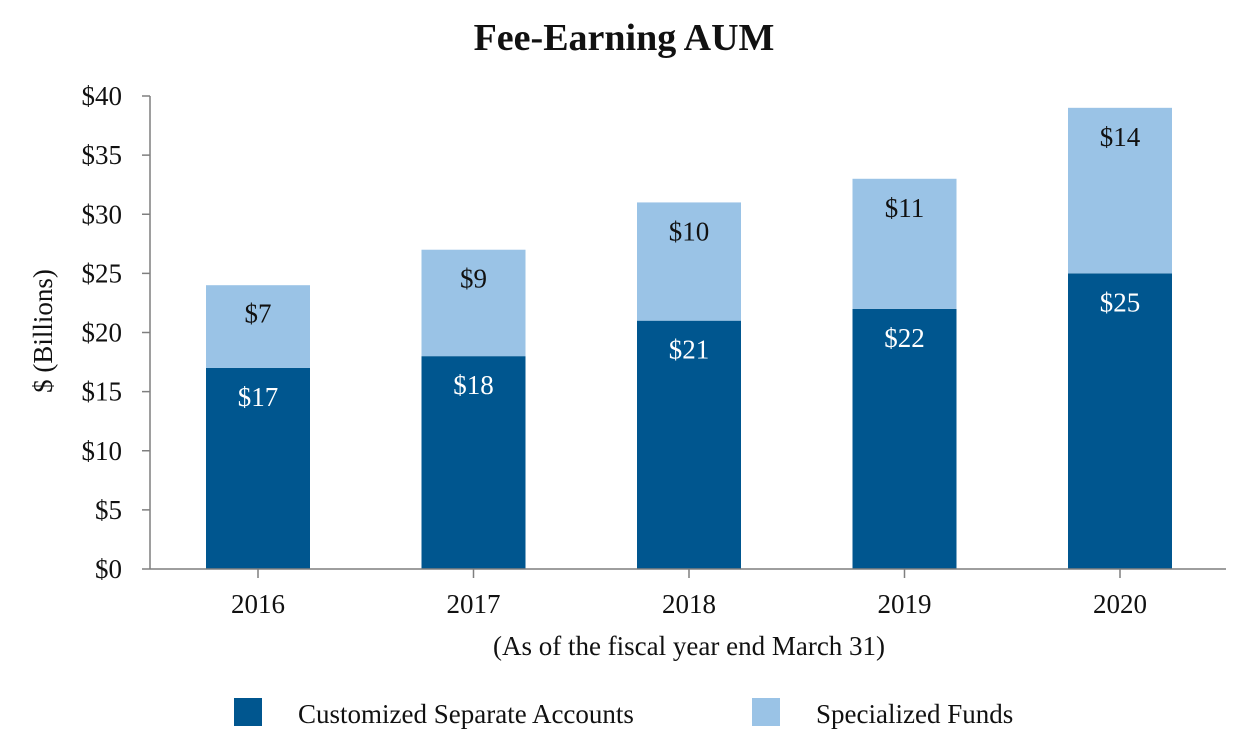 Image resolution: width=1248 pixels, height=756 pixels. Describe the element at coordinates (766, 712) in the screenshot. I see `legend-swatch-specialized-funds` at that location.